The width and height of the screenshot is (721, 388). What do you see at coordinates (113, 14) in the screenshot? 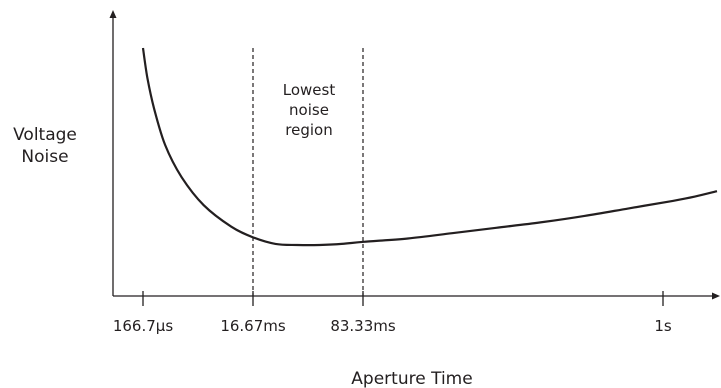
I see `y-axis-arrowhead` at bounding box center [113, 14].